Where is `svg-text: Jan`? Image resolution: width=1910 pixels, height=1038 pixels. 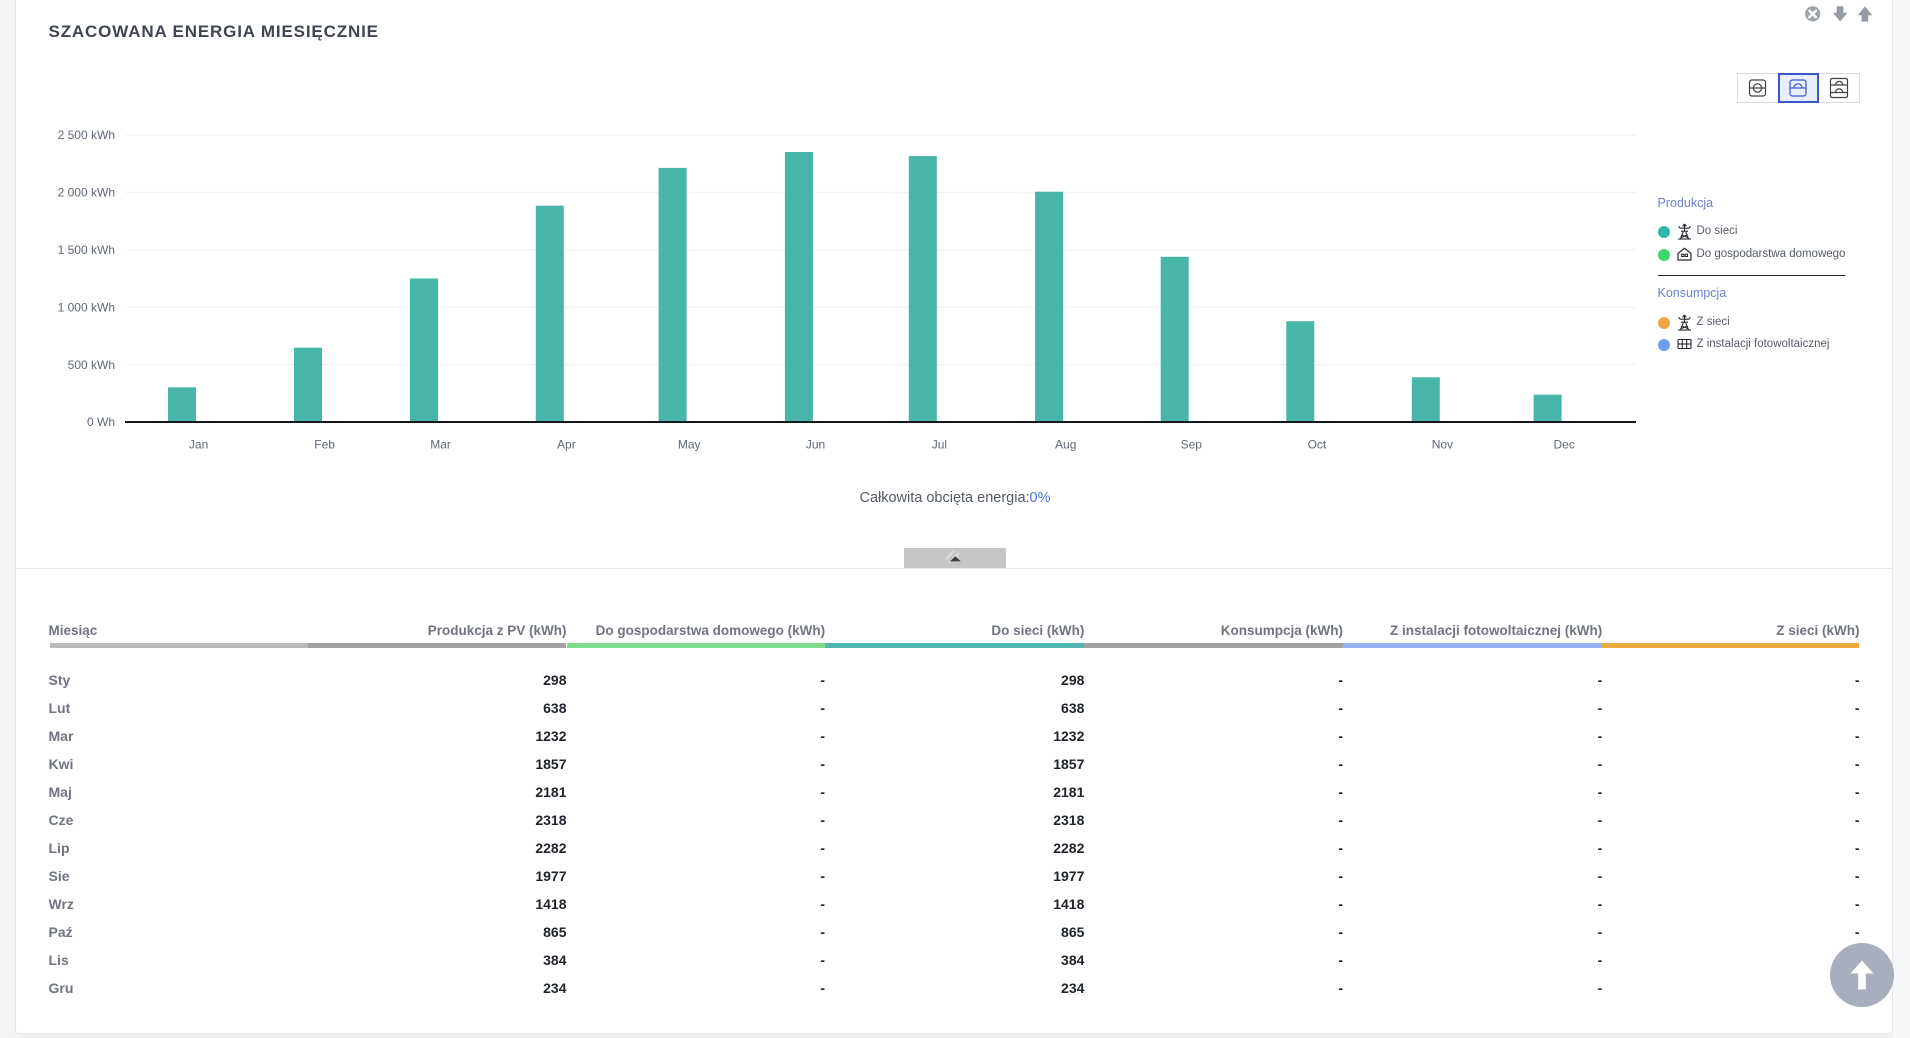
svg-text: Jan is located at coordinates (198, 445).